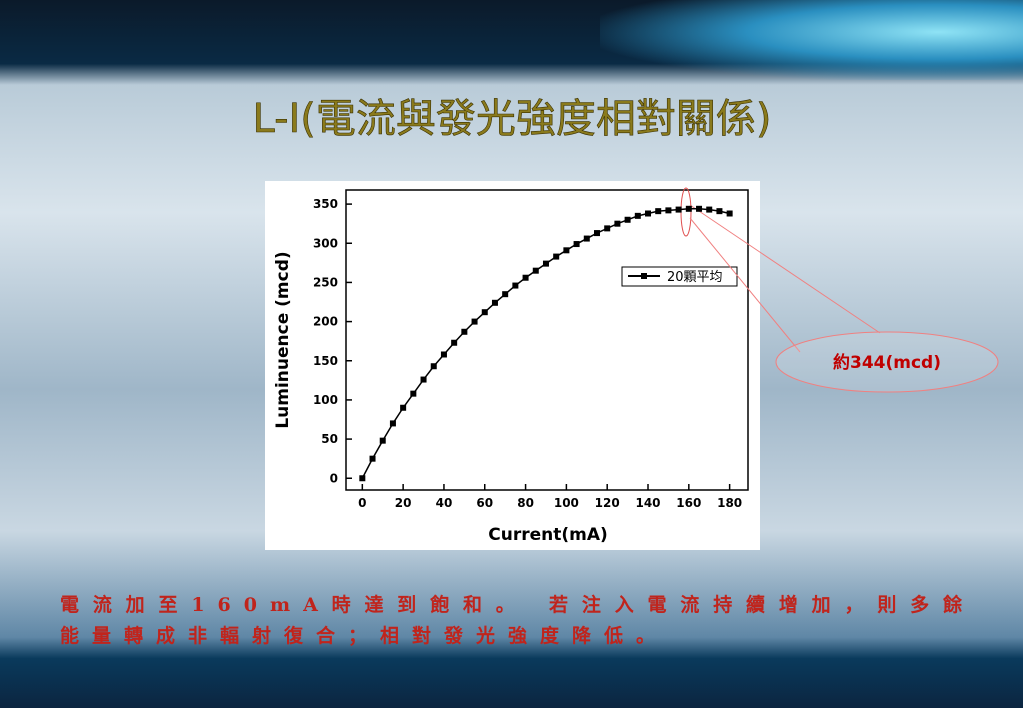 Image resolution: width=1023 pixels, height=708 pixels. I want to click on x-tick-label: 180, so click(729, 503).